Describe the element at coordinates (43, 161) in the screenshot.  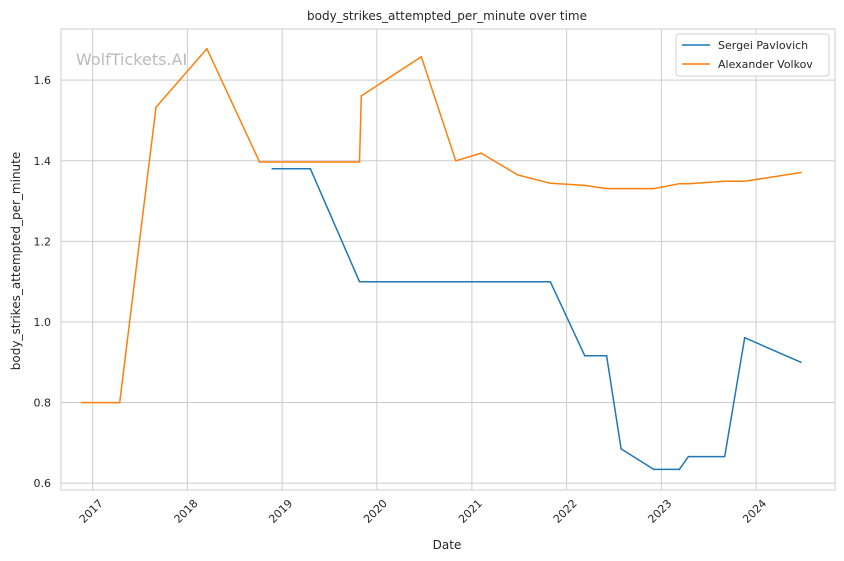
I see `y-tick-label: 1.4` at that location.